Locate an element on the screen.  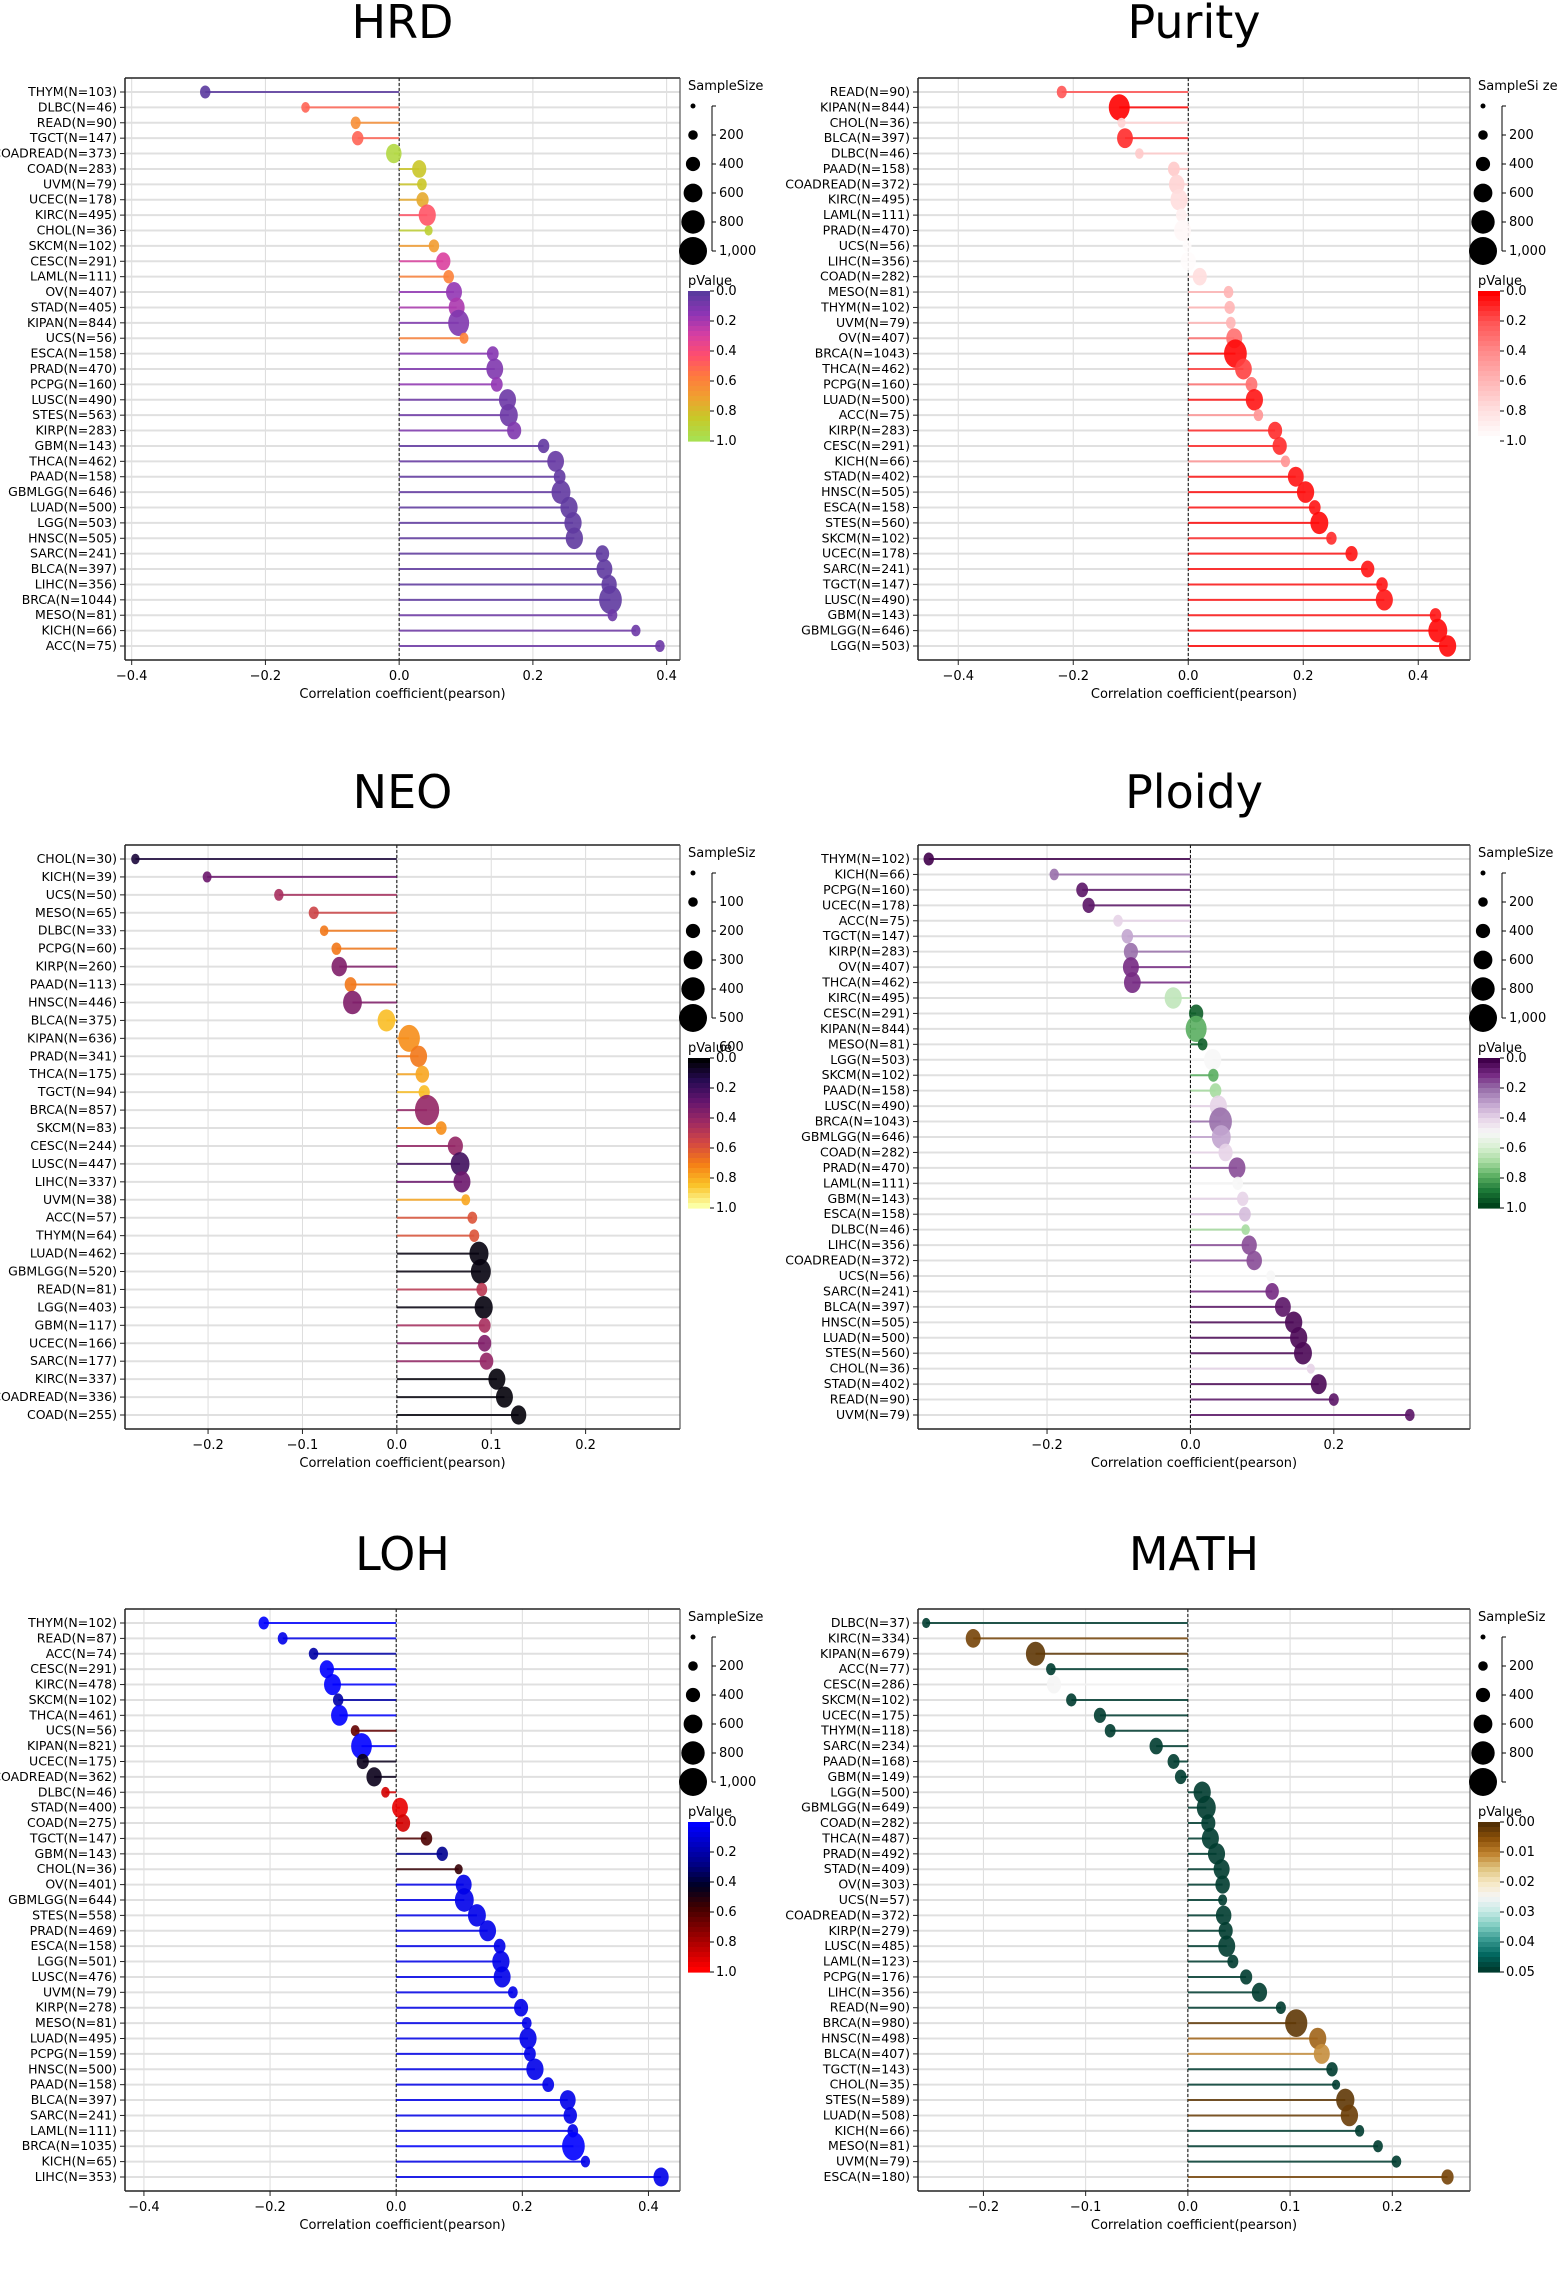
y-tick-label: PAAD(N=158) is located at coordinates (866, 168).